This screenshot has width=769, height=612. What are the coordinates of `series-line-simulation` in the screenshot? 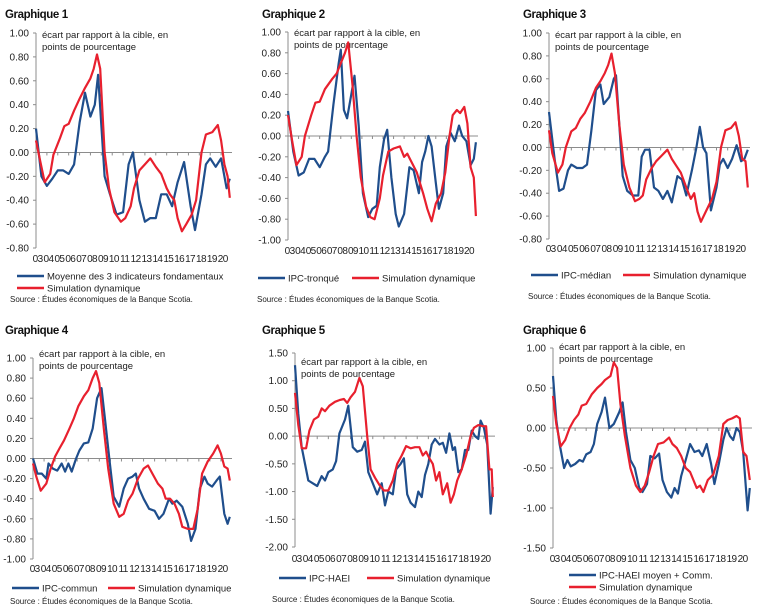 It's located at (131, 450).